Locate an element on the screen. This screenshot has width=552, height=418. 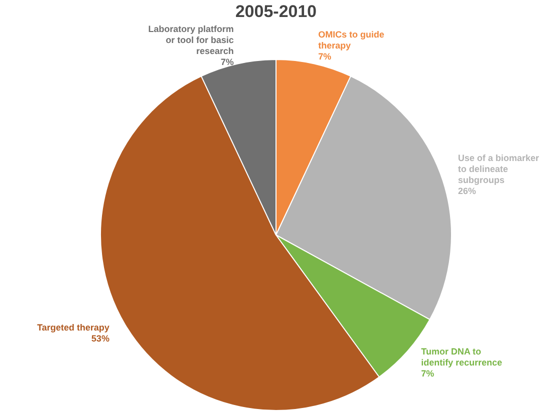
slice-label: Tumor DNA to identify recurrence is located at coordinates (461, 357).